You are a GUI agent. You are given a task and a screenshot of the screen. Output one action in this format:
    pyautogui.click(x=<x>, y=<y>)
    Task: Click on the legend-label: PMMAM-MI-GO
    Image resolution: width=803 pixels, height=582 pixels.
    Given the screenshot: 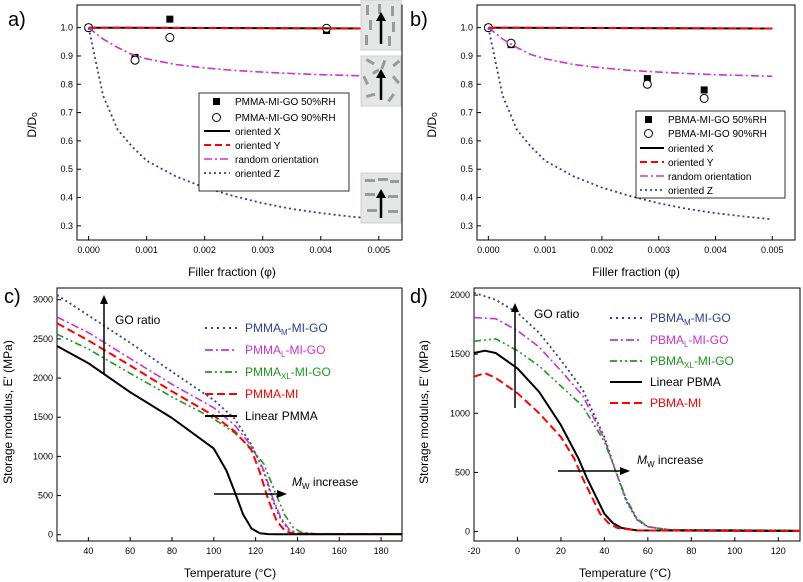 What is the action you would take?
    pyautogui.click(x=286, y=329)
    